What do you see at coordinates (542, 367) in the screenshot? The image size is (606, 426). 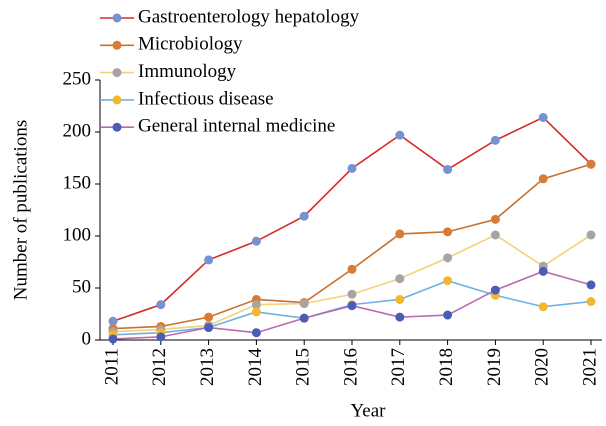 I see `x-tick-label: 2020` at bounding box center [542, 367].